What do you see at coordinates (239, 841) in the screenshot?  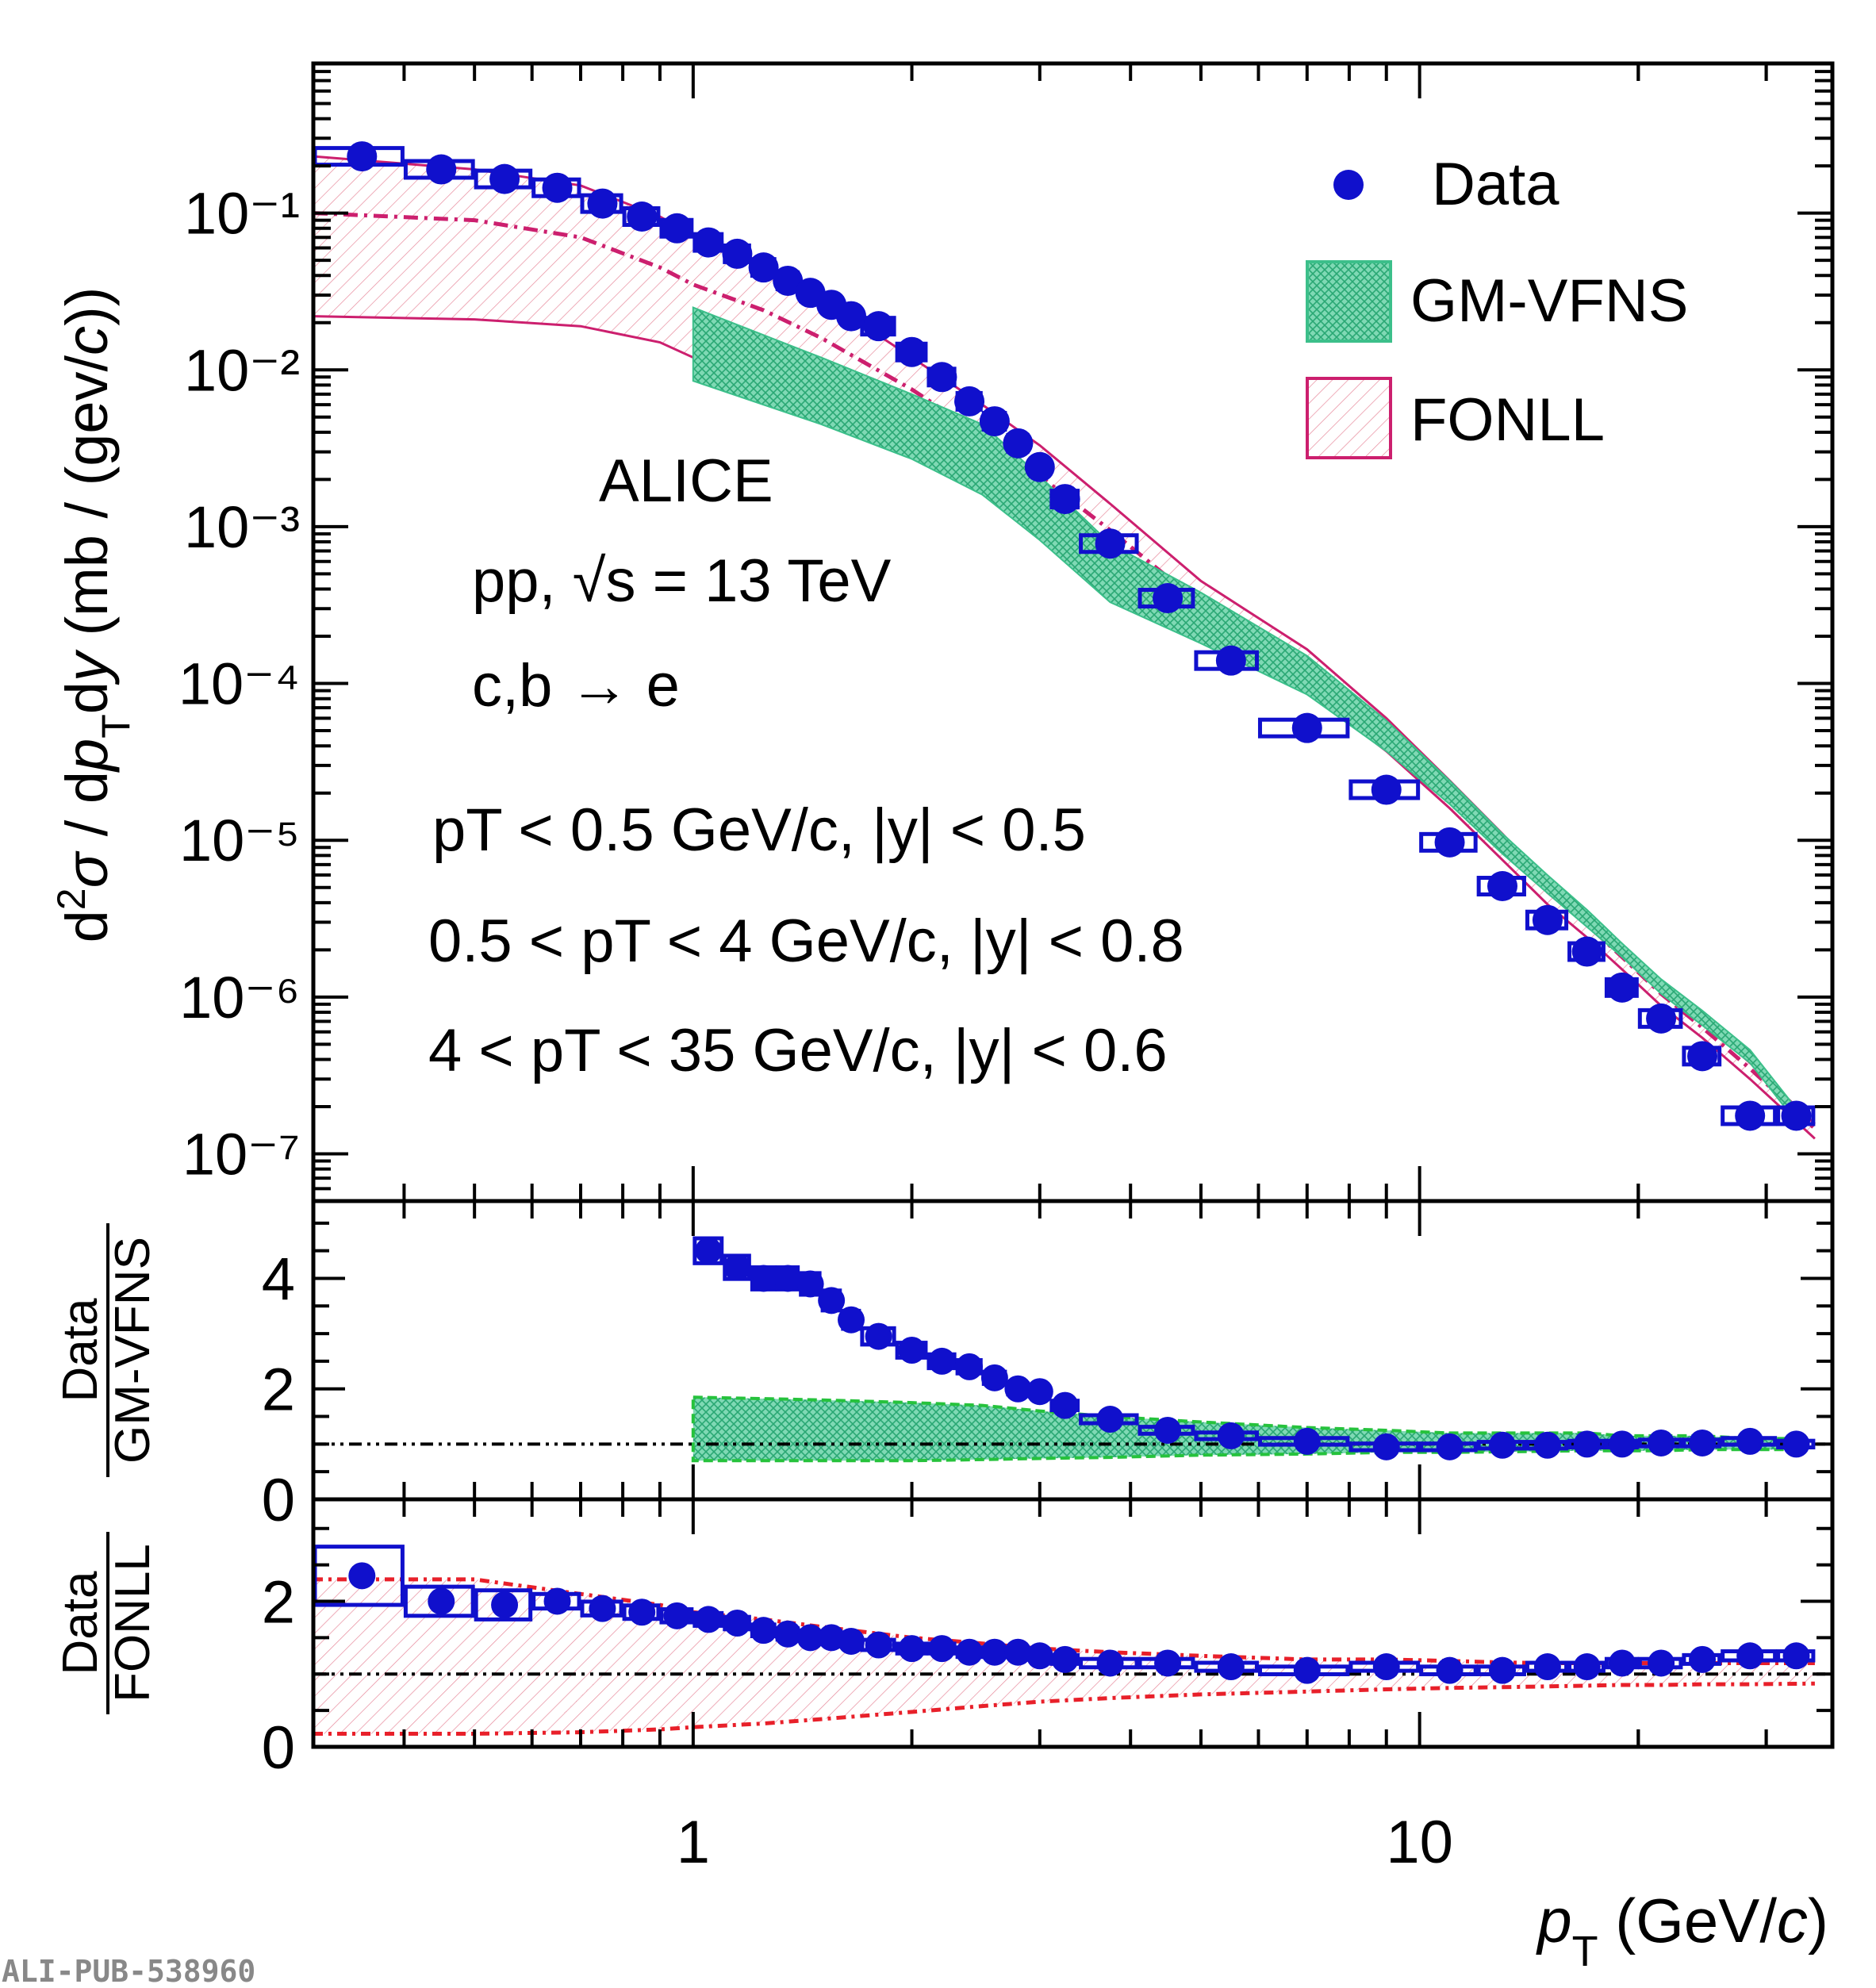 I see `y-tick-label: 10⁻⁵` at bounding box center [239, 841].